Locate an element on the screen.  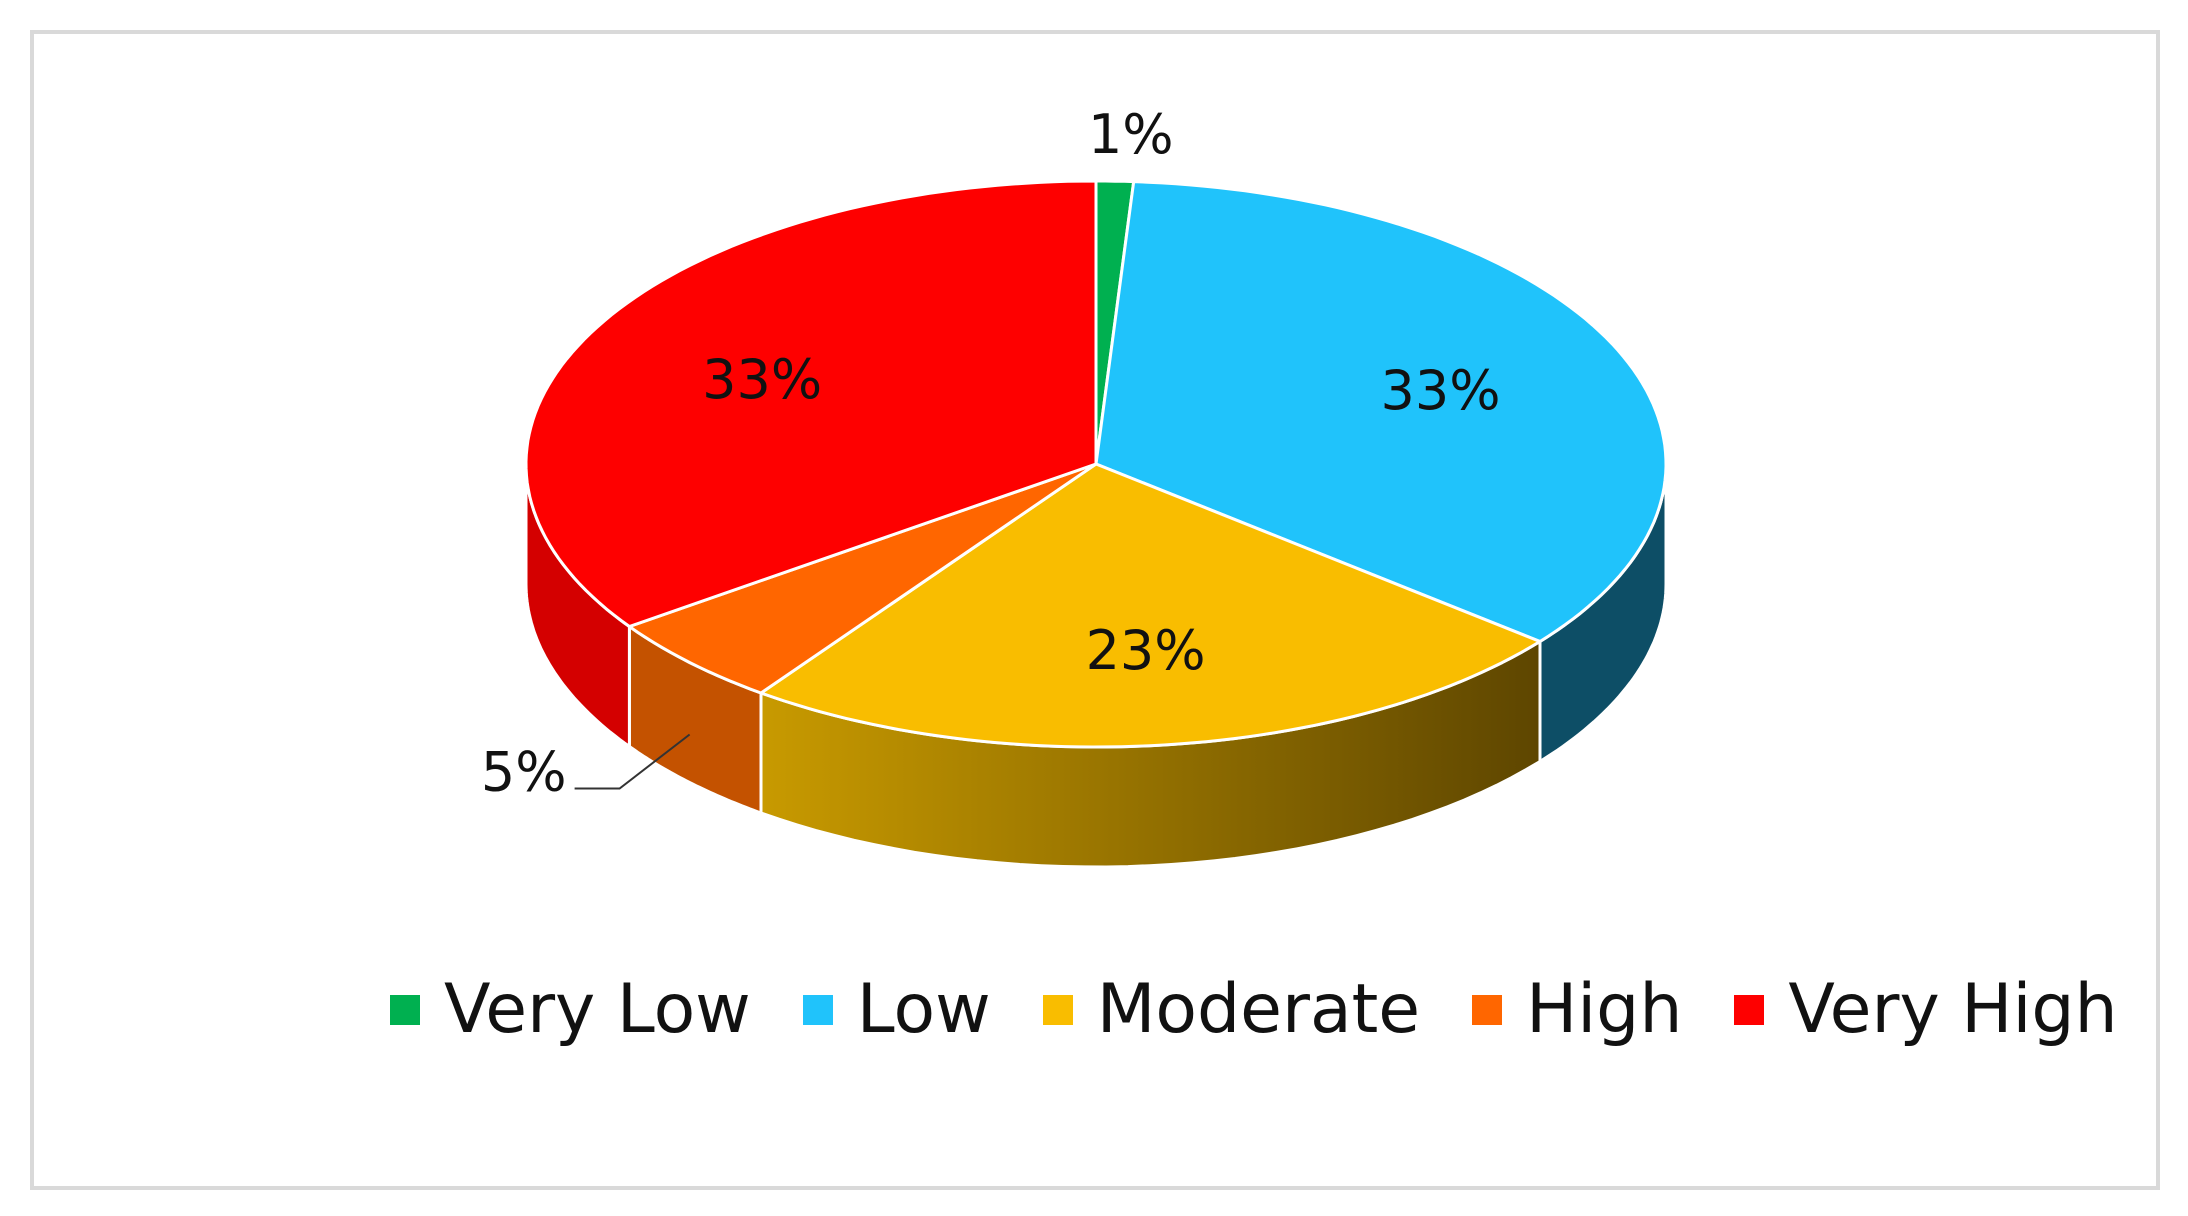
leader-line-high is located at coordinates (632, 761).